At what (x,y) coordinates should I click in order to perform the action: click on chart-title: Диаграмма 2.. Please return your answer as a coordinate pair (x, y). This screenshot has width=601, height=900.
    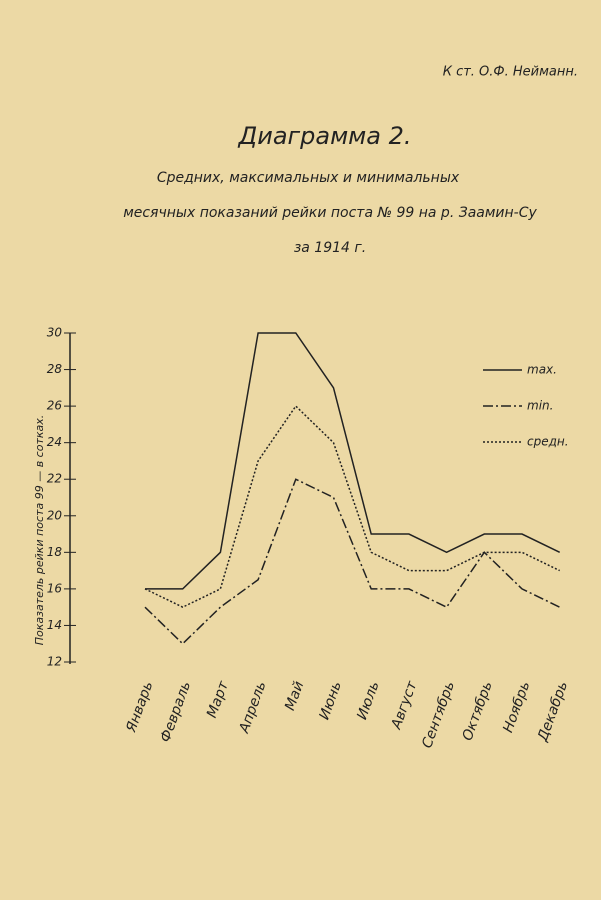
    Looking at the image, I should click on (324, 136).